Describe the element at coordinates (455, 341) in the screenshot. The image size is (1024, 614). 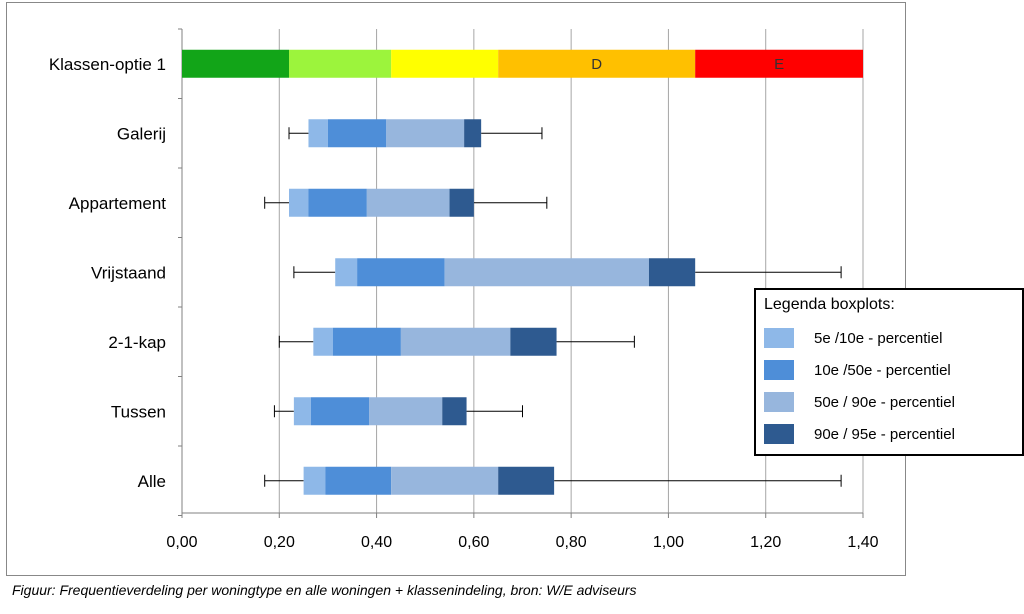
I see `box-segment-2-1-kap-p50-p90` at that location.